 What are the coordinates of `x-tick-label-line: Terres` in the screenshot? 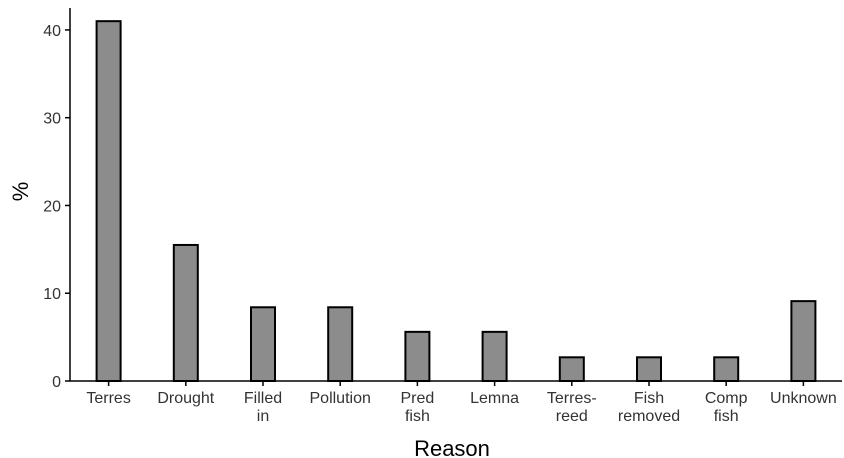 It's located at (108, 398).